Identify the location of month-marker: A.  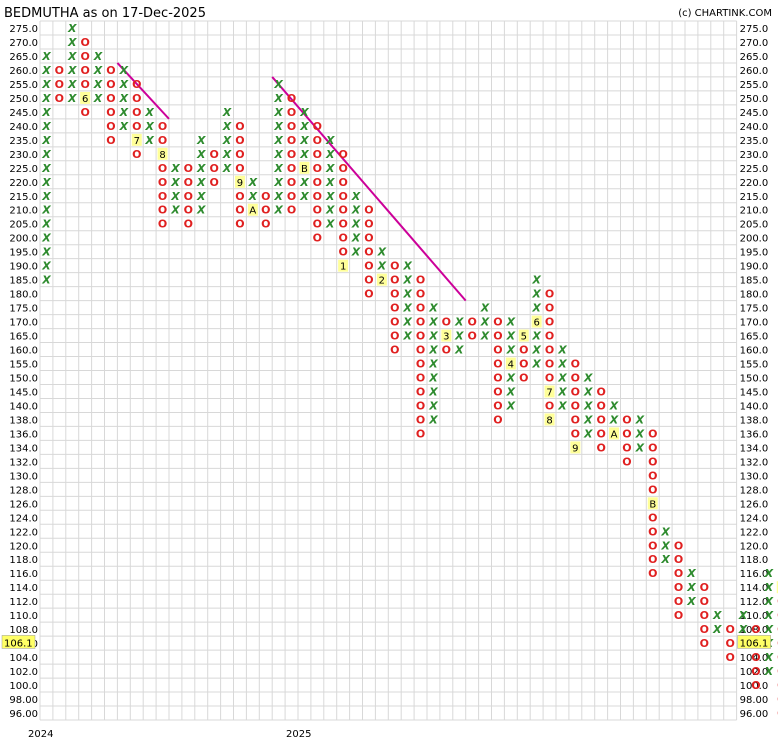
(252, 211).